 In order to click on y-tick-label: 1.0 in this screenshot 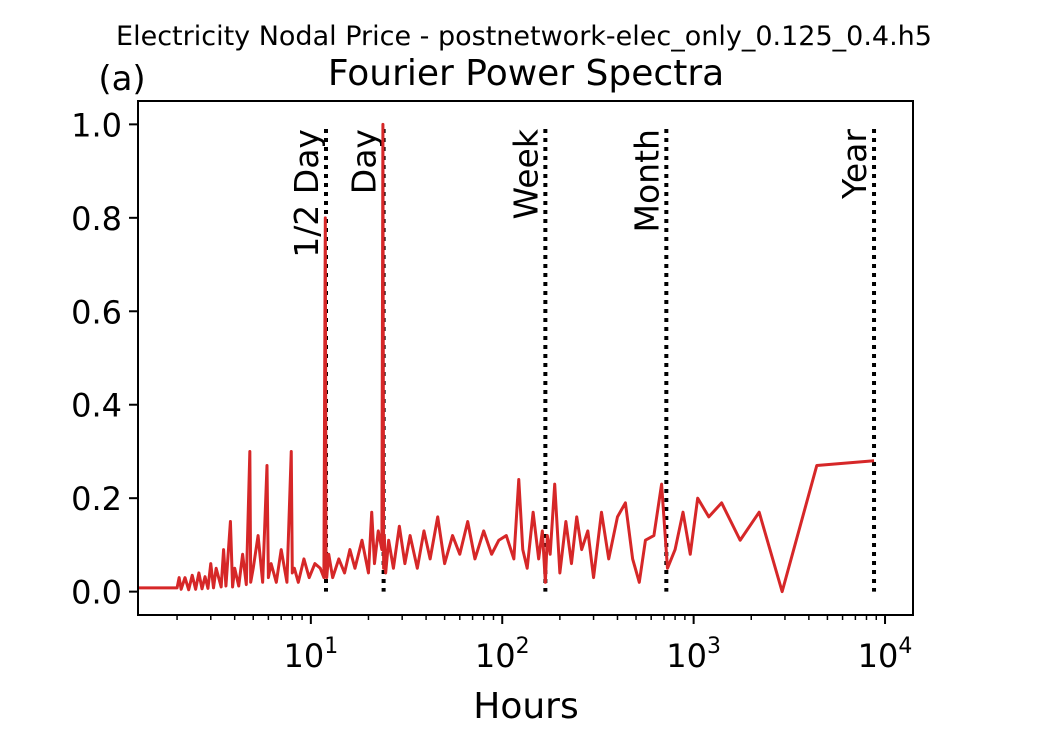, I will do `click(96, 125)`.